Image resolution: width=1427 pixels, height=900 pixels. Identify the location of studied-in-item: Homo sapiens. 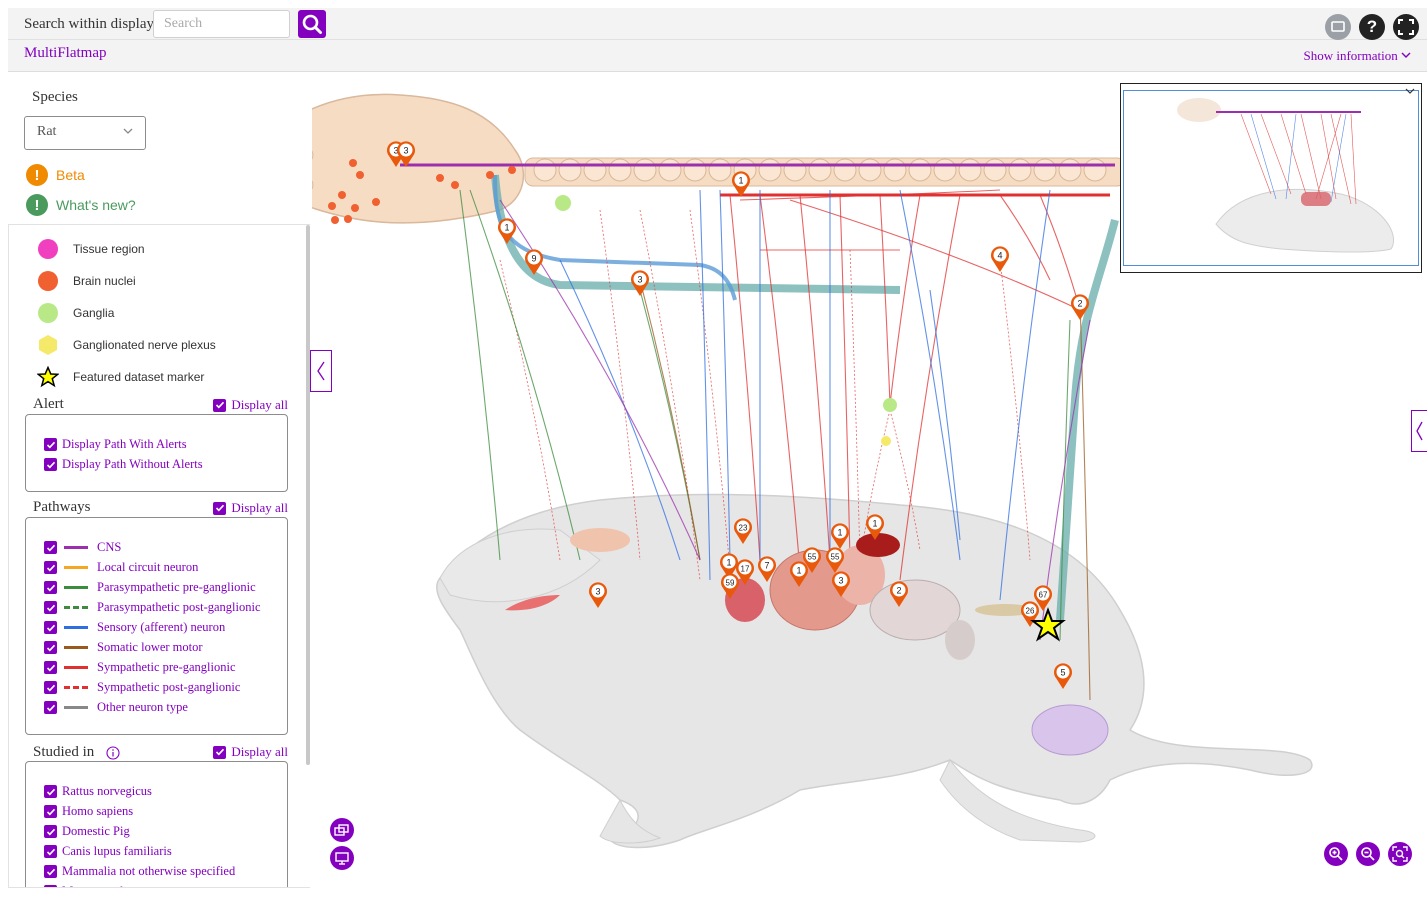
(88, 811).